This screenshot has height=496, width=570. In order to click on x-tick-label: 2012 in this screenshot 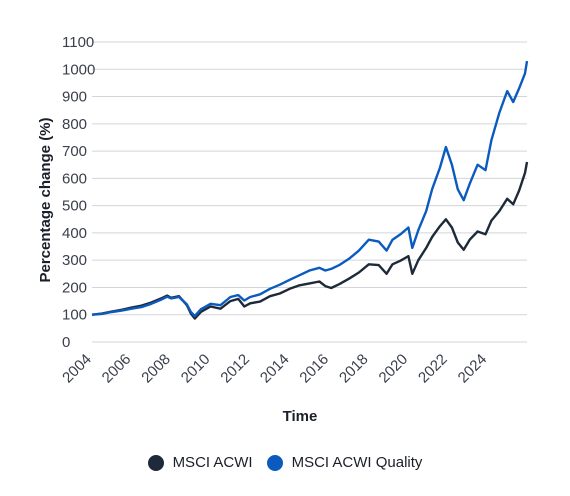, I will do `click(235, 369)`.